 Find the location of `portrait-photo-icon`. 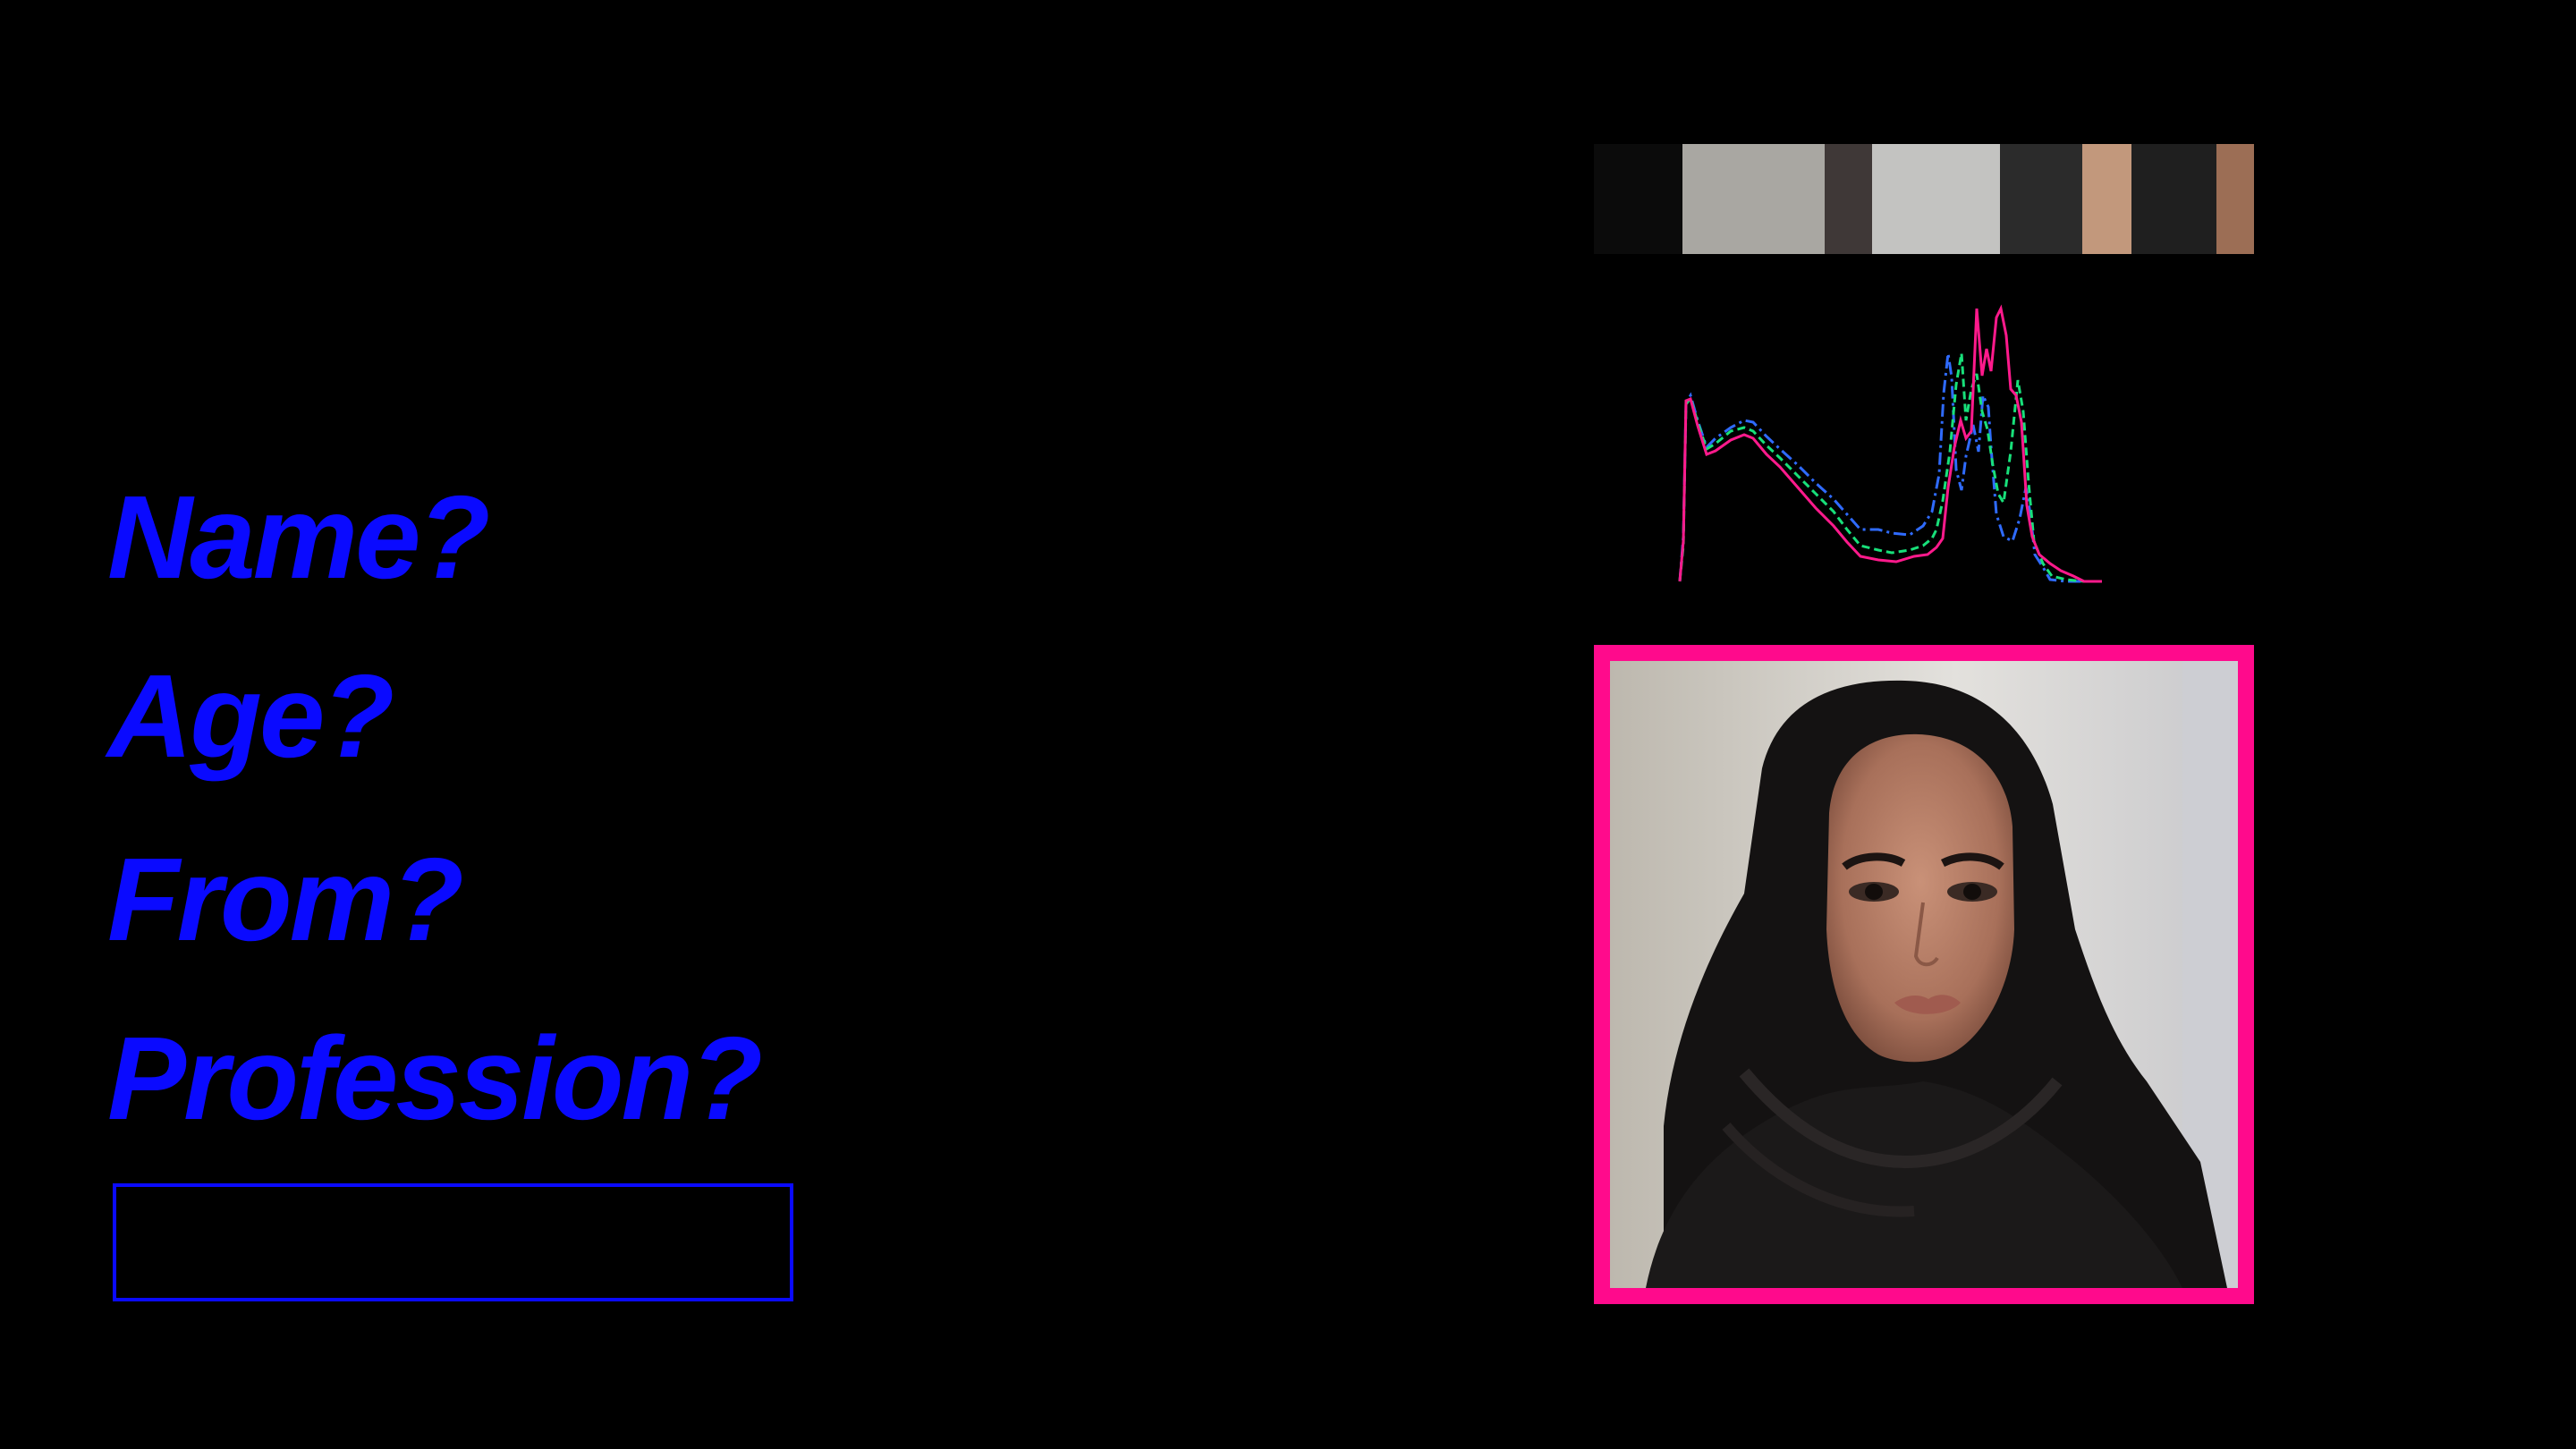

portrait-photo-icon is located at coordinates (1924, 974).